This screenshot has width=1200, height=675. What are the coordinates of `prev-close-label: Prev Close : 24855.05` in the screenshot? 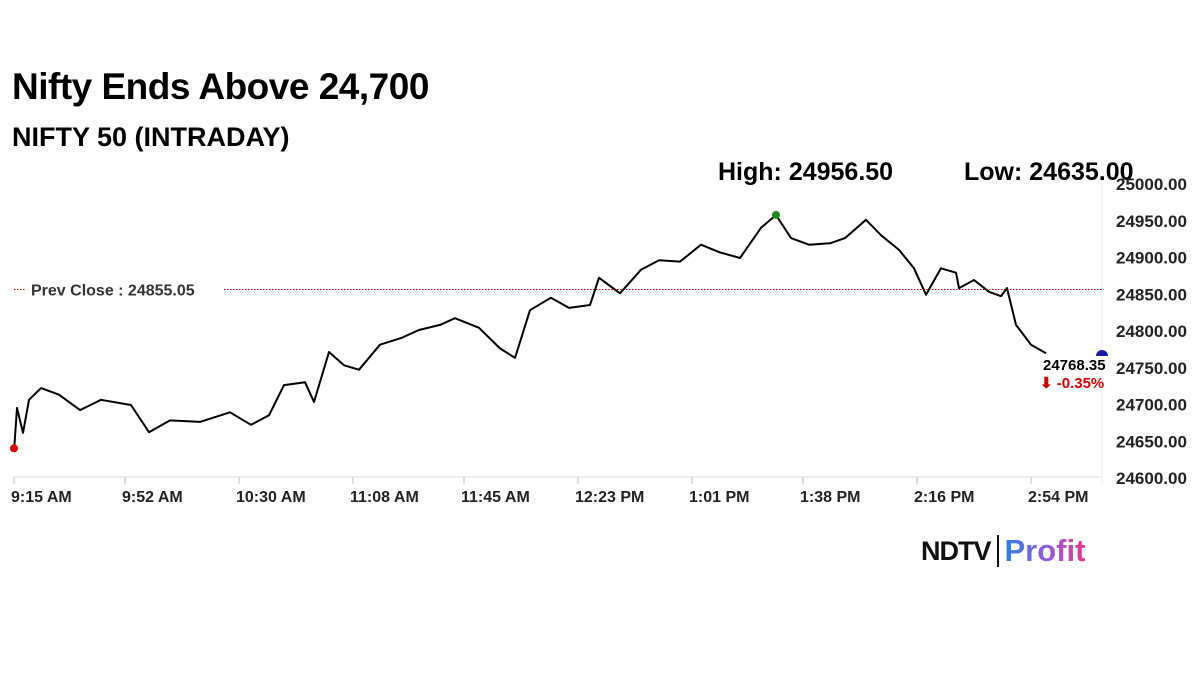 It's located at (113, 291).